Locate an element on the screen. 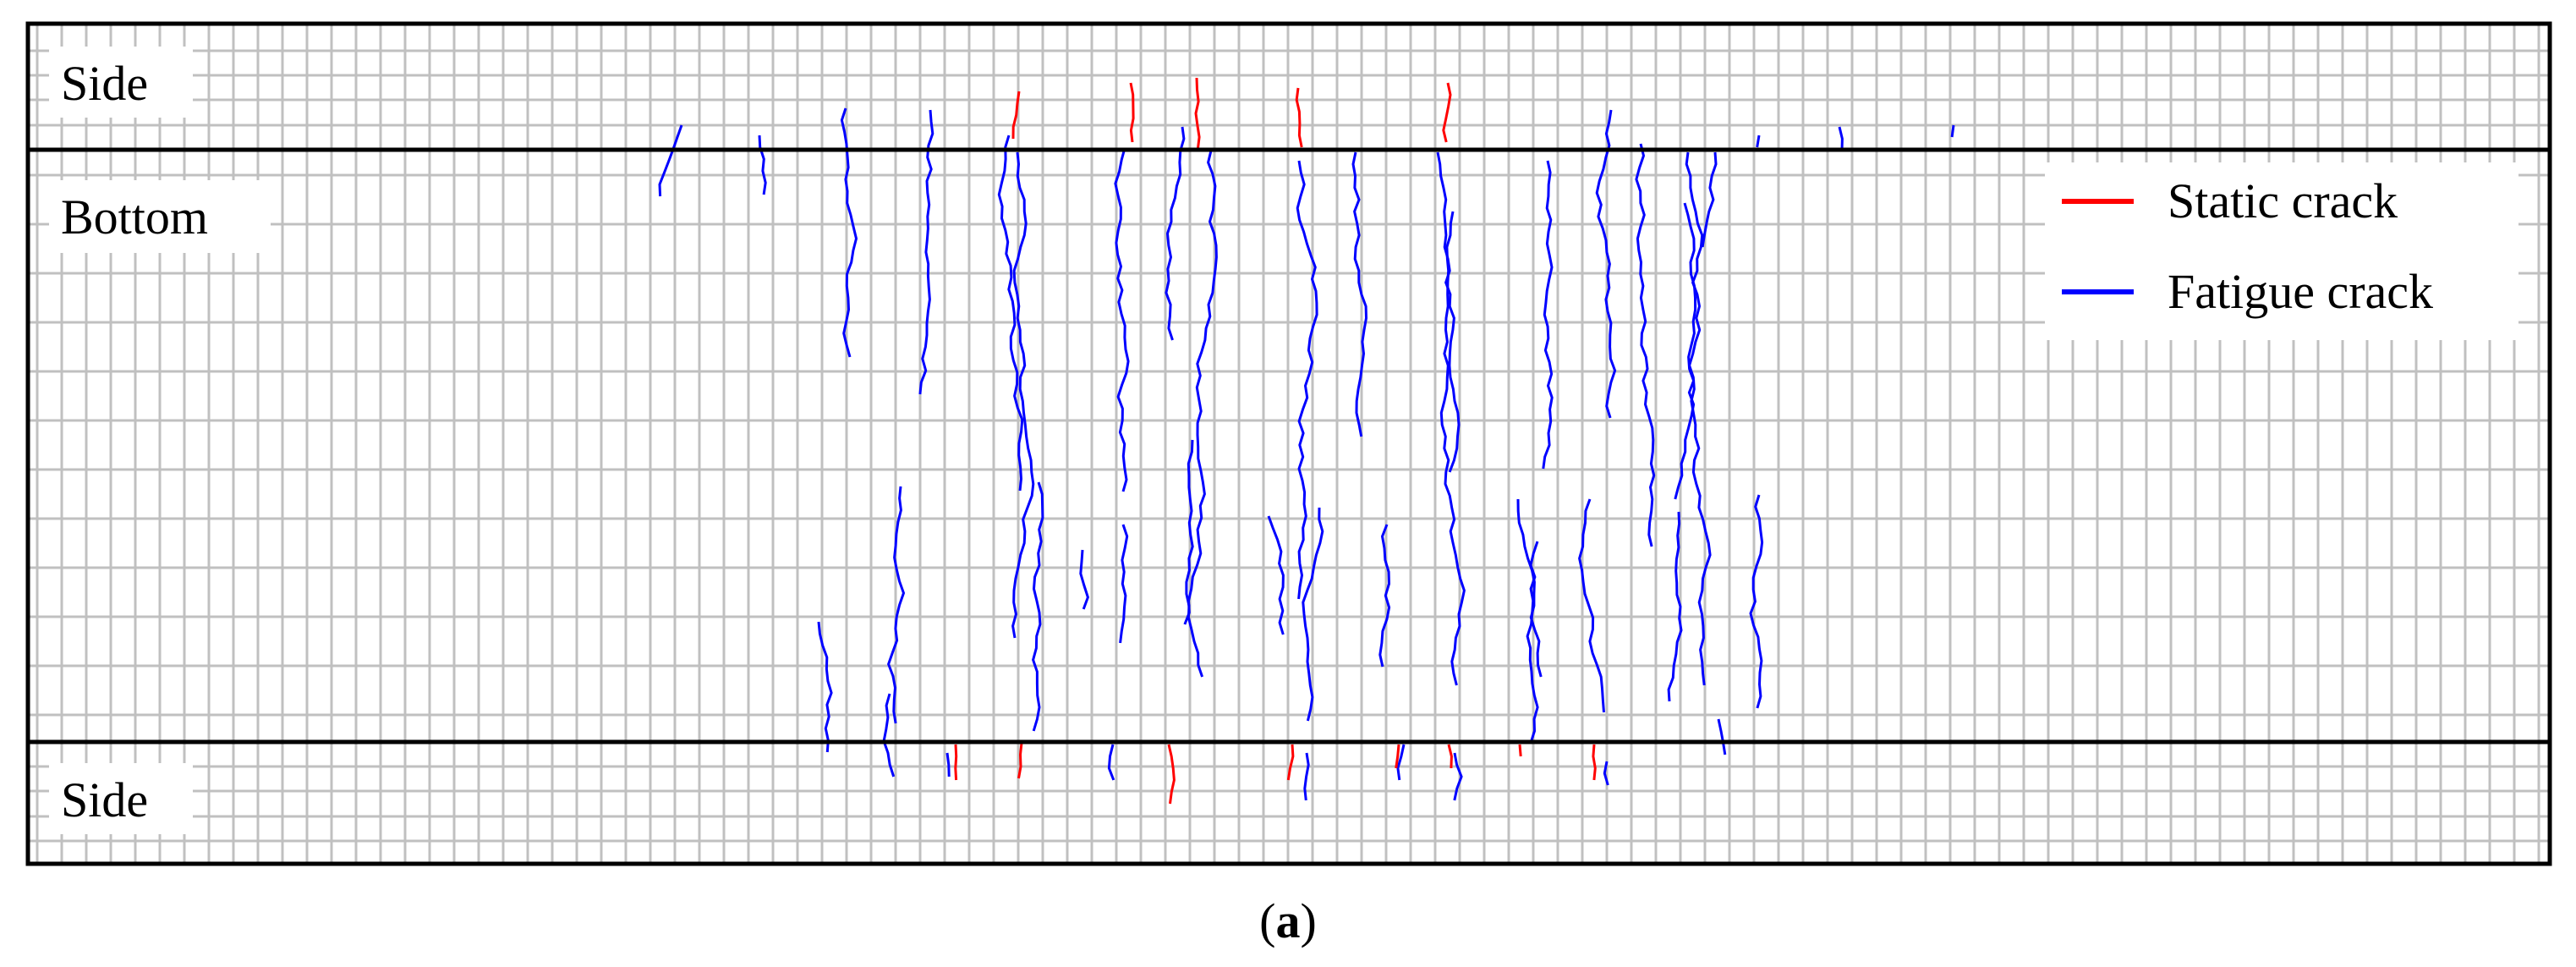 The height and width of the screenshot is (967, 2576). bottom-side-label: Side is located at coordinates (104, 800).